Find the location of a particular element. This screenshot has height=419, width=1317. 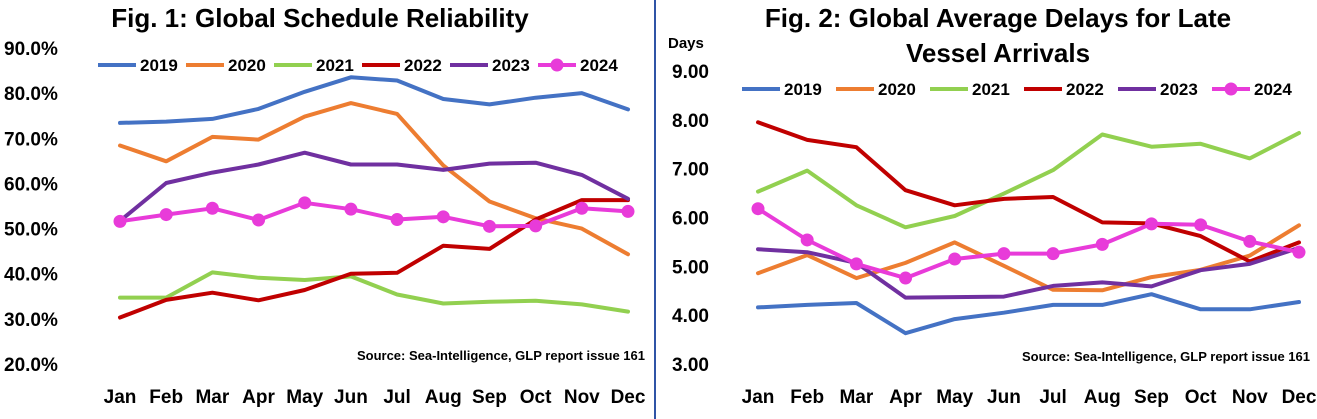

series-line-2023 is located at coordinates (374, 186).